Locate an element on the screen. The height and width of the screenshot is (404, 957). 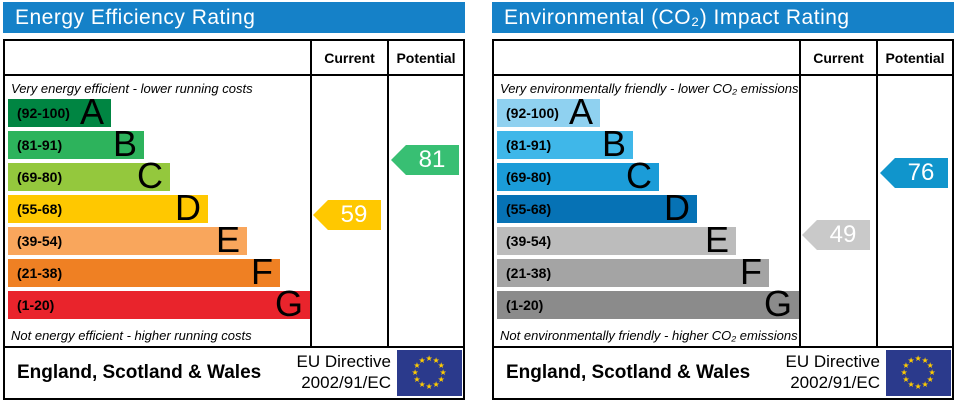
band-letter: C is located at coordinates (639, 175).